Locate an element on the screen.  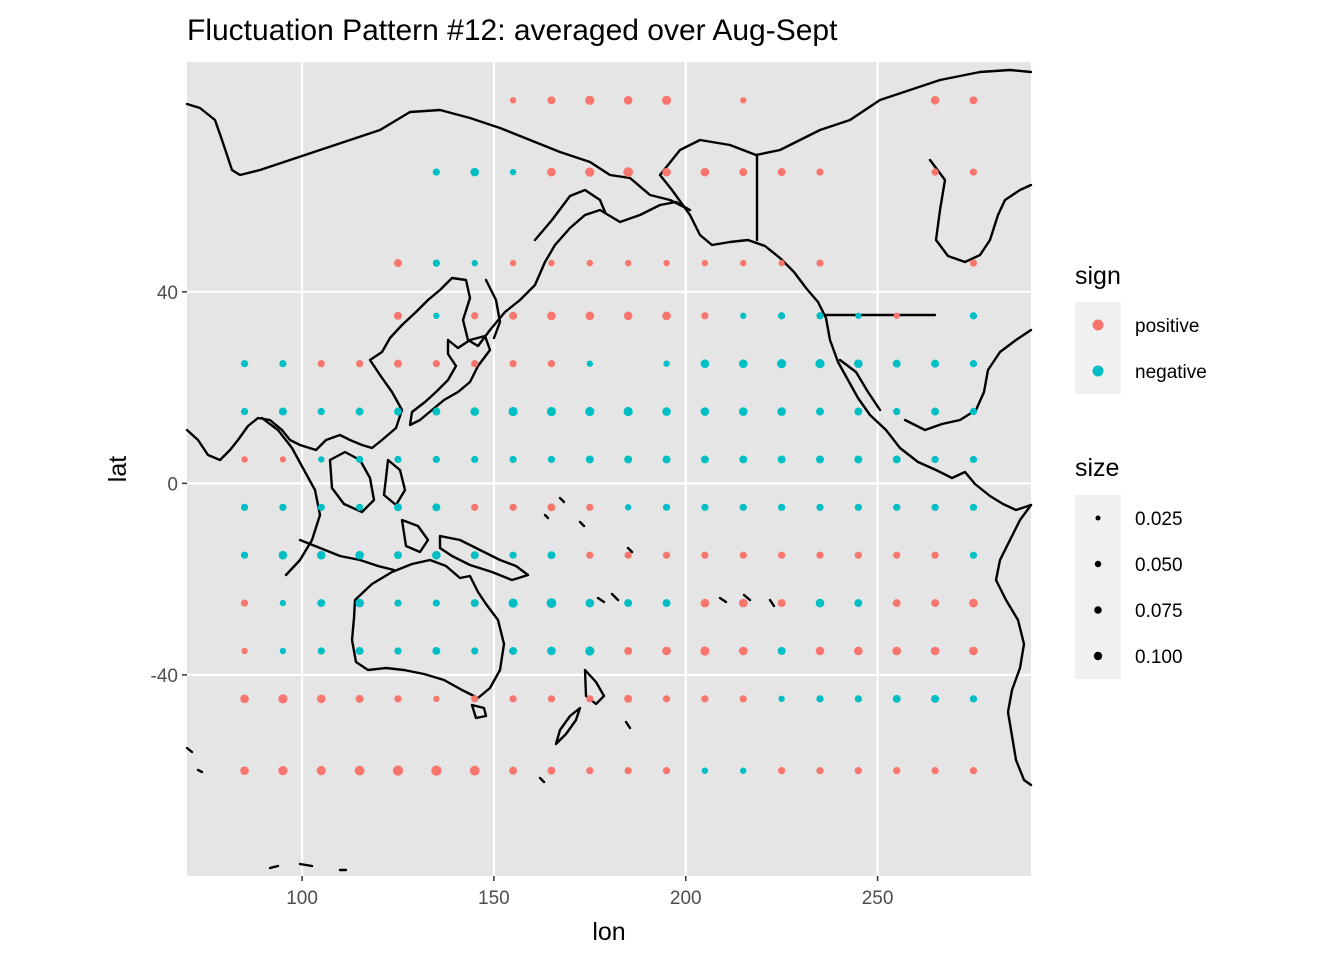
legend-size-key-background is located at coordinates (1098, 587).